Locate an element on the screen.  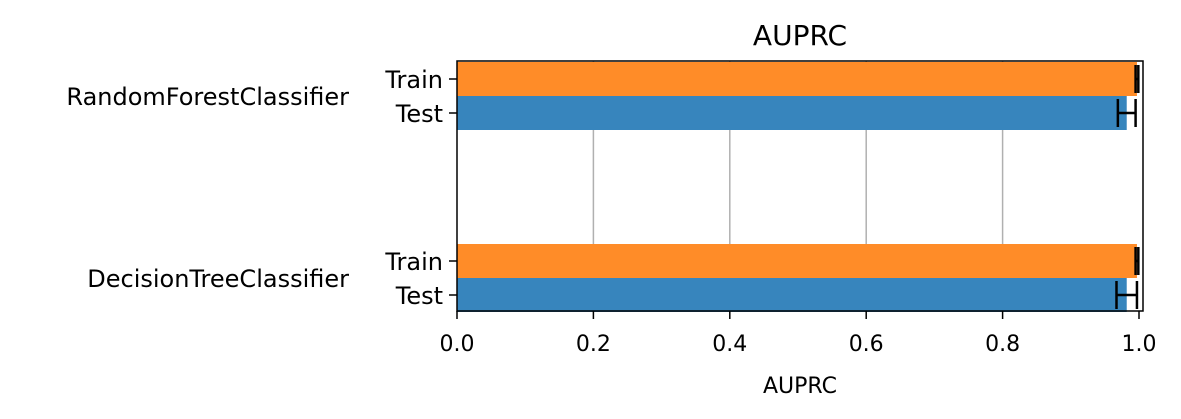
x-tick-label: 0.8 is located at coordinates (1002, 344).